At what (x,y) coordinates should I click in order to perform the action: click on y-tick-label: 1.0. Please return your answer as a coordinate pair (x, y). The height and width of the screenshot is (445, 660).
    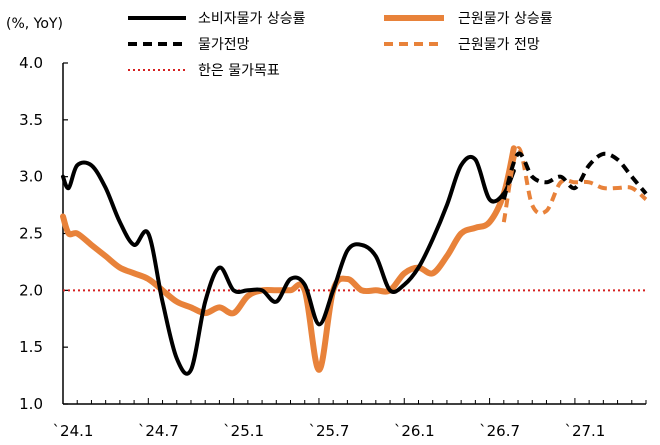
    Looking at the image, I should click on (31, 404).